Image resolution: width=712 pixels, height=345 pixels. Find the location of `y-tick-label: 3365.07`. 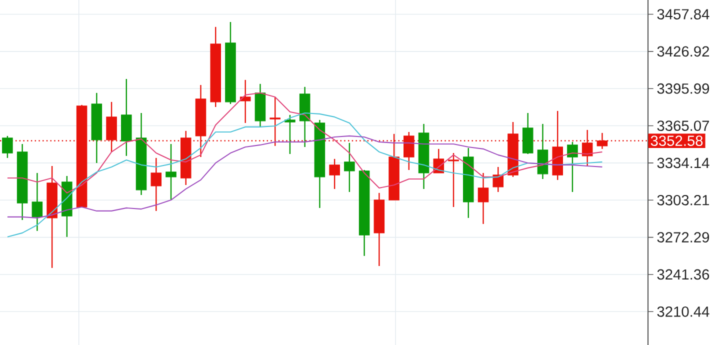

y-tick-label: 3365.07 is located at coordinates (683, 125).